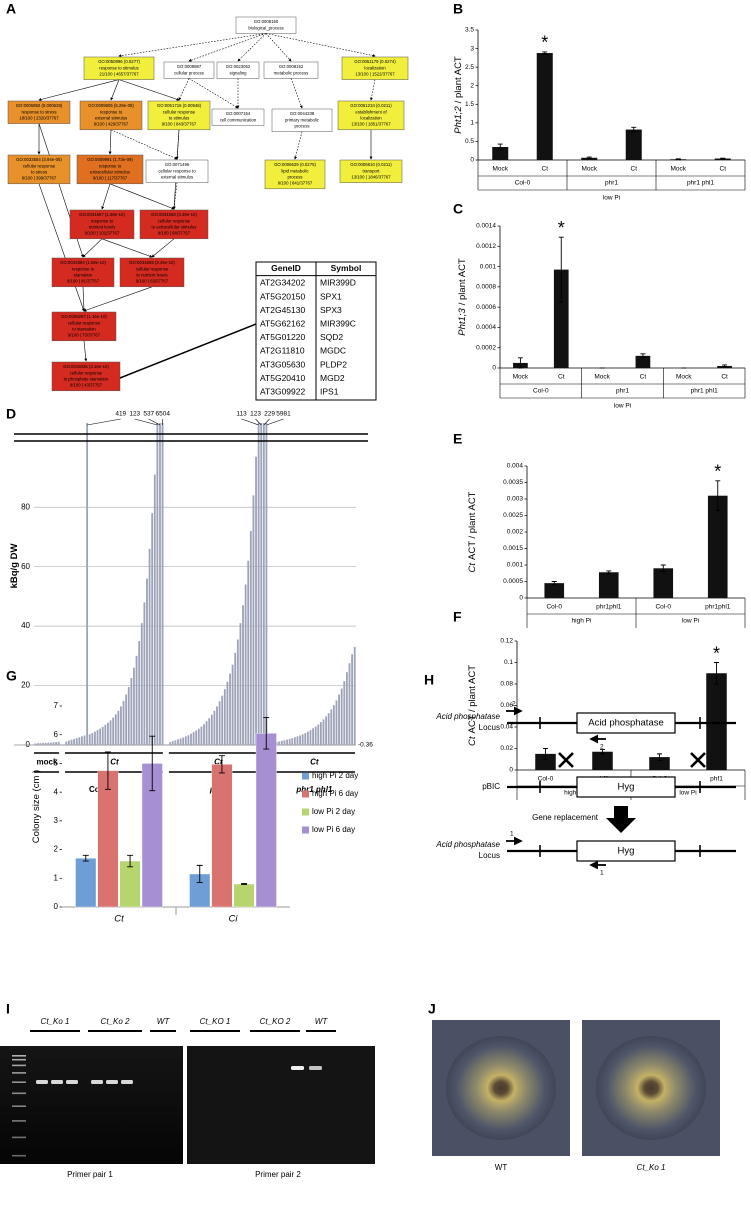  I want to click on go-node-text: GO:0031667 (1.68e-10), so click(102, 214).